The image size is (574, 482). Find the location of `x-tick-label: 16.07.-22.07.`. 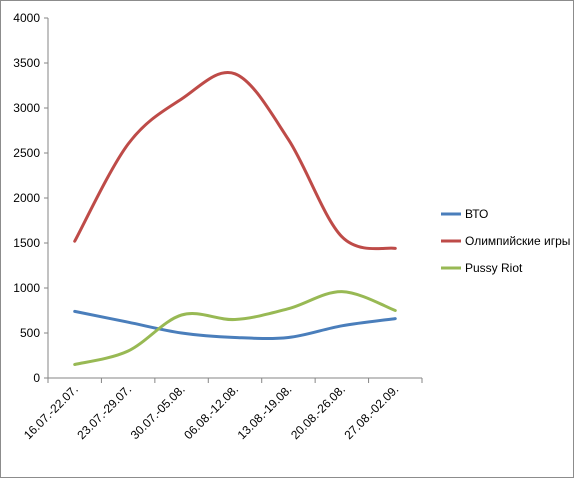

x-tick-label: 16.07.-22.07. is located at coordinates (51, 412).